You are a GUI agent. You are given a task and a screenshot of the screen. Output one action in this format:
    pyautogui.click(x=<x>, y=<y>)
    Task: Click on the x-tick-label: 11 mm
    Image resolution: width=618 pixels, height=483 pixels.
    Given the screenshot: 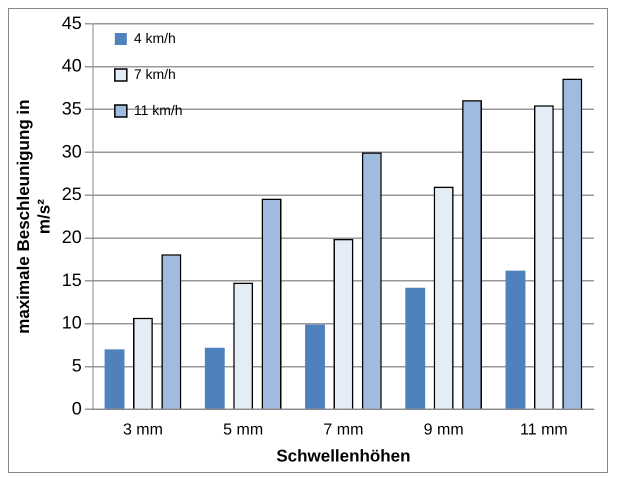 What is the action you would take?
    pyautogui.click(x=544, y=429)
    